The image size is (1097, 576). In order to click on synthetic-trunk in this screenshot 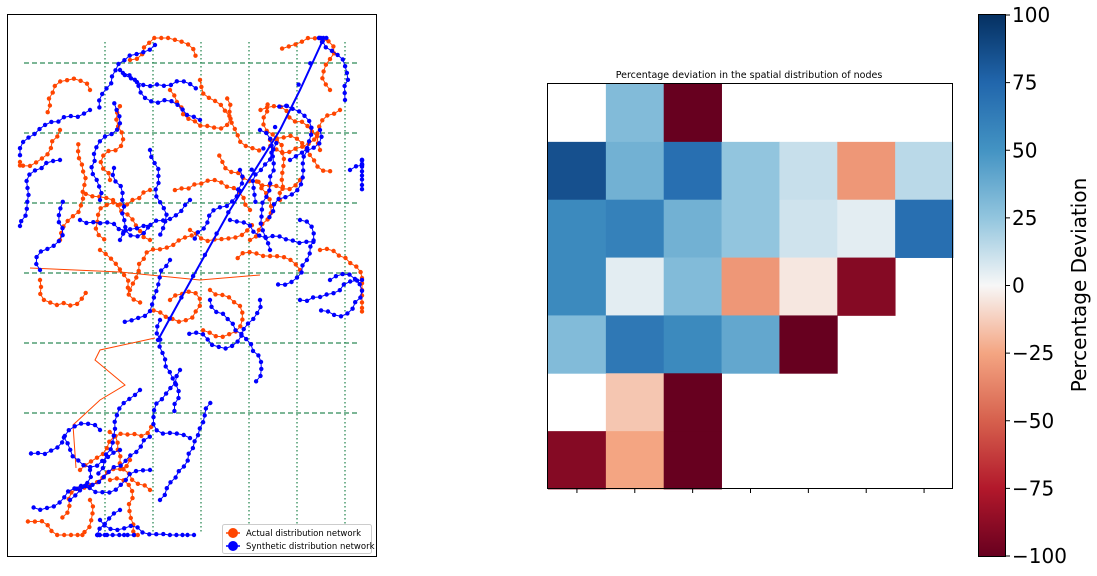, I will do `click(240, 191)`.